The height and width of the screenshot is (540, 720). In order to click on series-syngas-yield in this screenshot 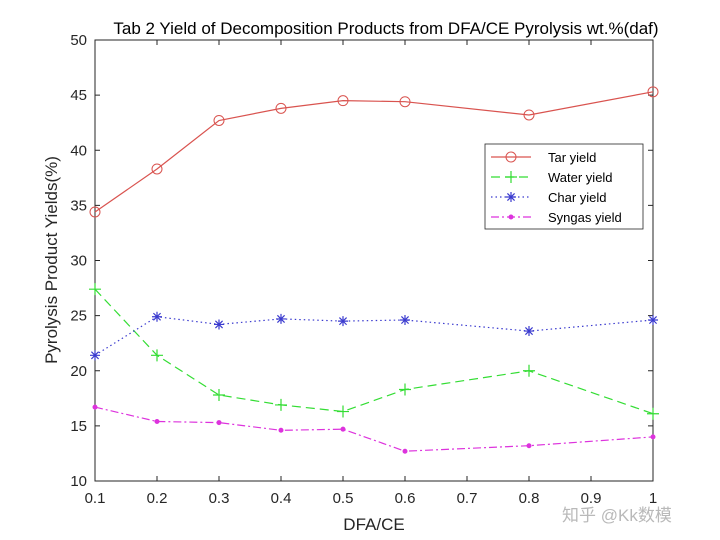, I will do `click(374, 429)`.